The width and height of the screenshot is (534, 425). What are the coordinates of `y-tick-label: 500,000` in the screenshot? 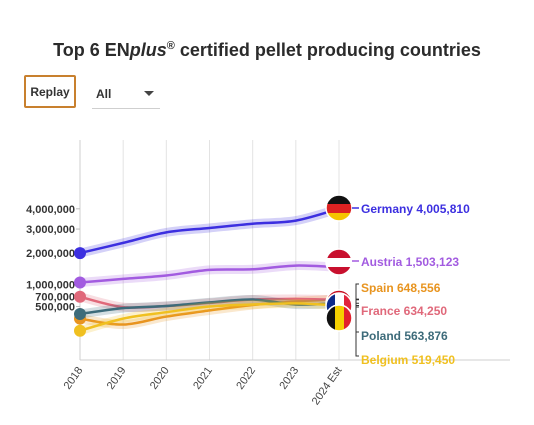 It's located at (55, 308).